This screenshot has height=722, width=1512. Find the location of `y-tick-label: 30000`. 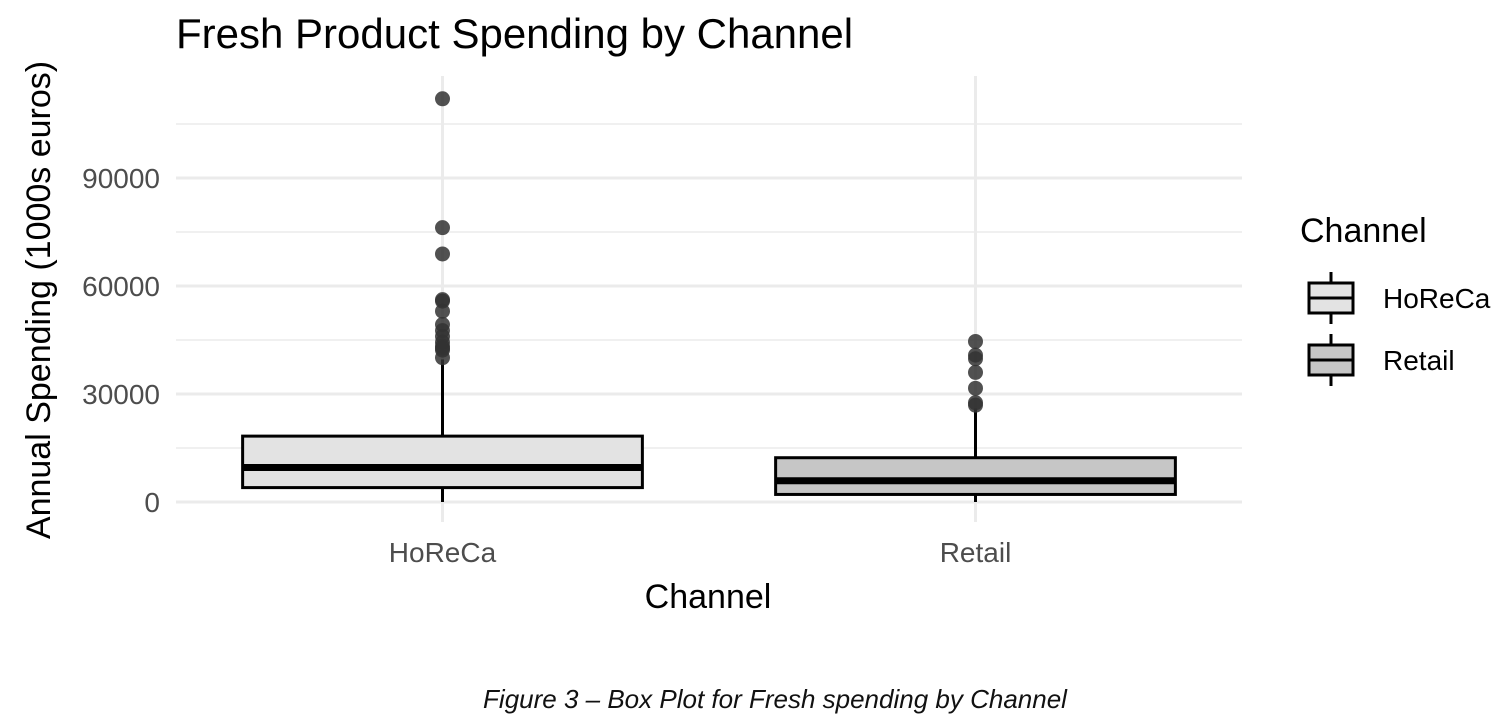

y-tick-label: 30000 is located at coordinates (121, 394).